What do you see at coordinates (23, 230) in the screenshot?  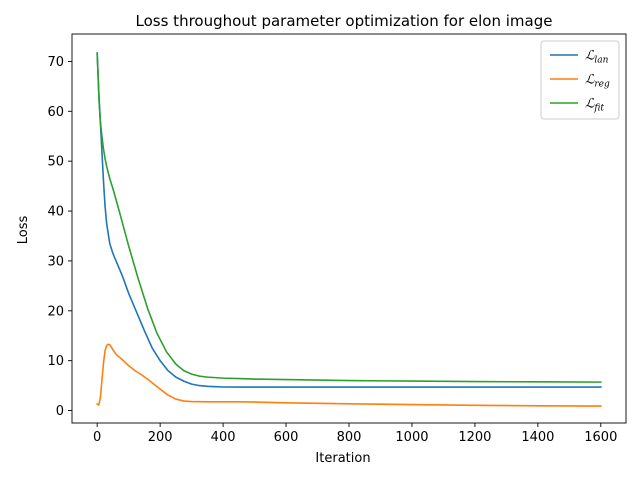 I see `y-axis-title: Loss` at bounding box center [23, 230].